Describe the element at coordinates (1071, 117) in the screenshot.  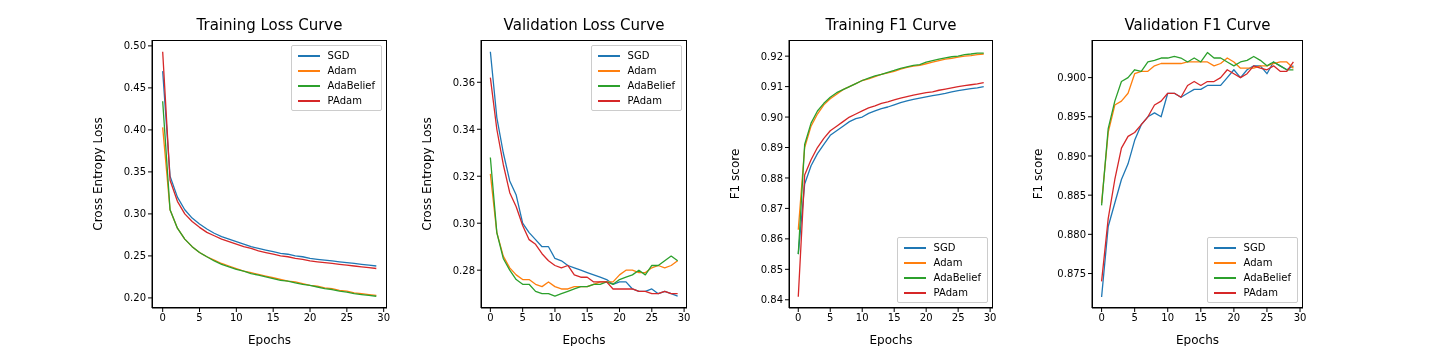
I see `y-tick-label: 0.895` at that location.